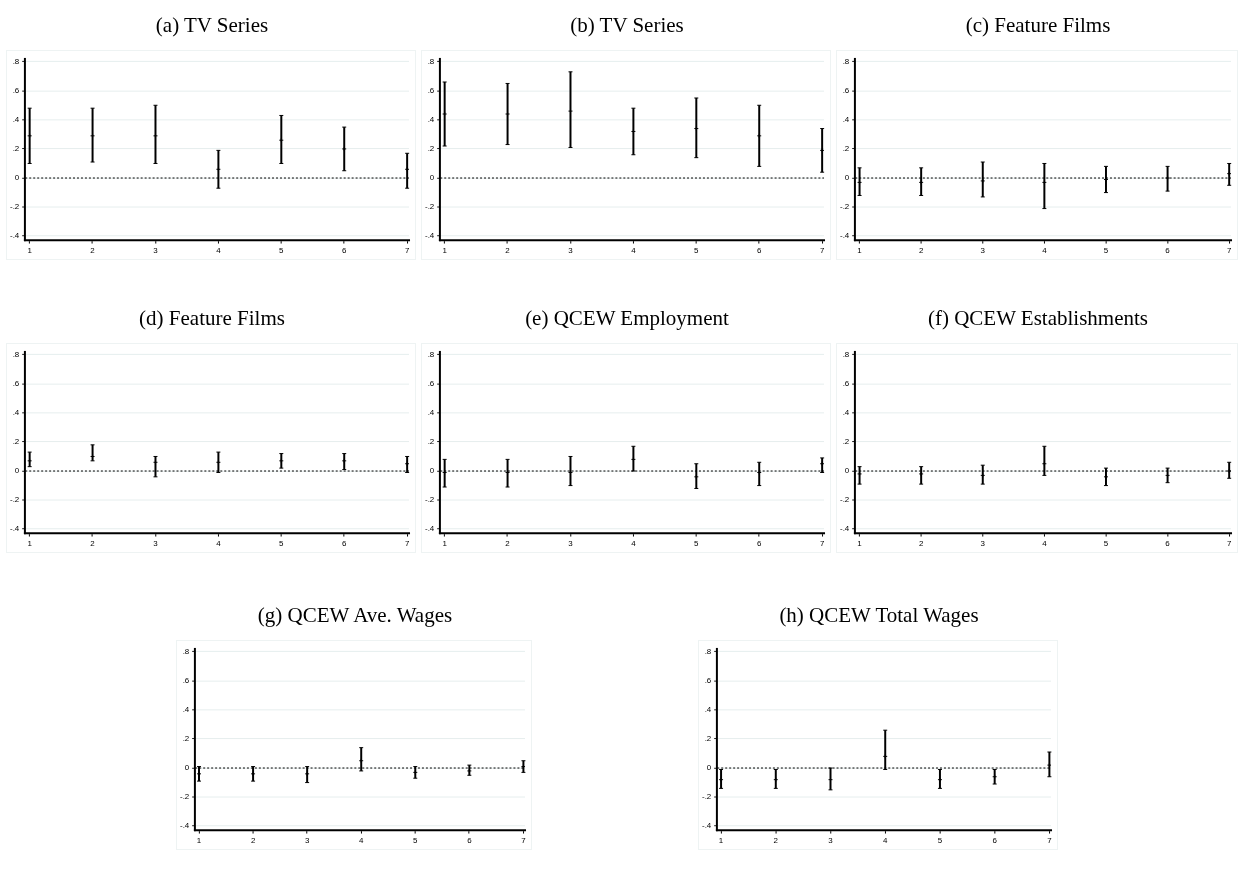  What do you see at coordinates (355, 615) in the screenshot?
I see `chart-title: (g) QCEW Ave. Wages` at bounding box center [355, 615].